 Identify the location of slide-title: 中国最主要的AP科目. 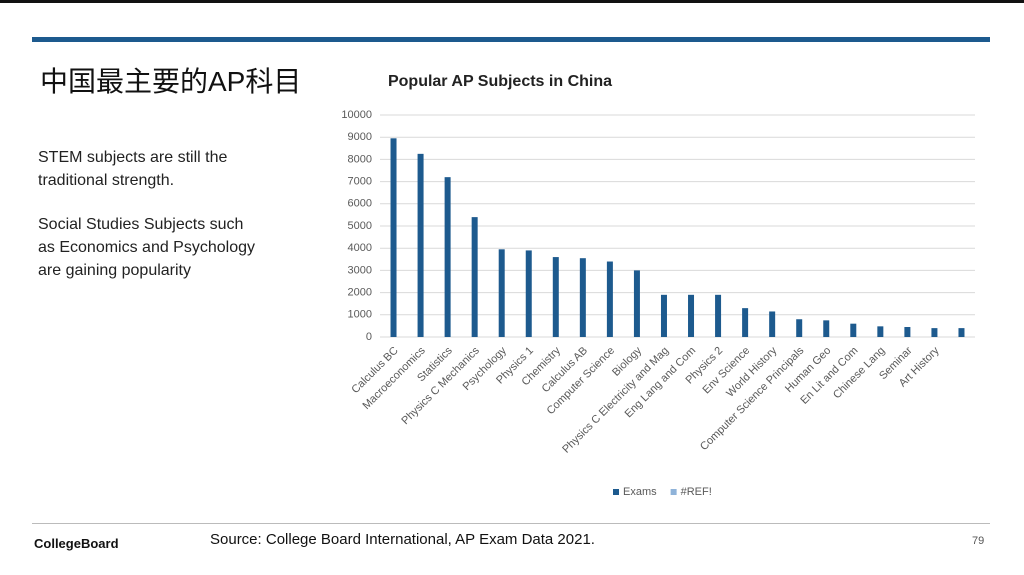
(171, 81).